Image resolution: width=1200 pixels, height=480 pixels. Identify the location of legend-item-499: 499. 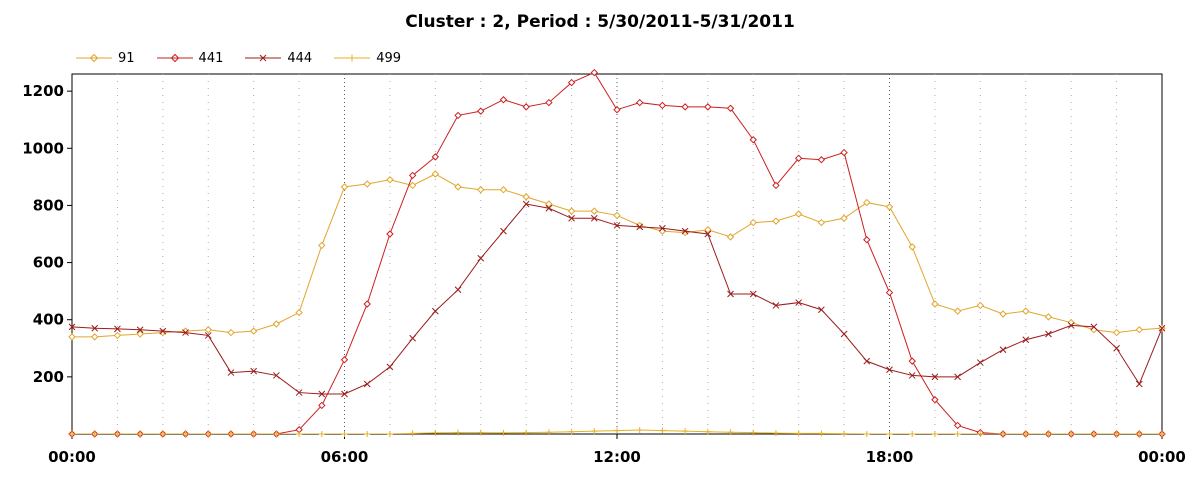
(367, 58).